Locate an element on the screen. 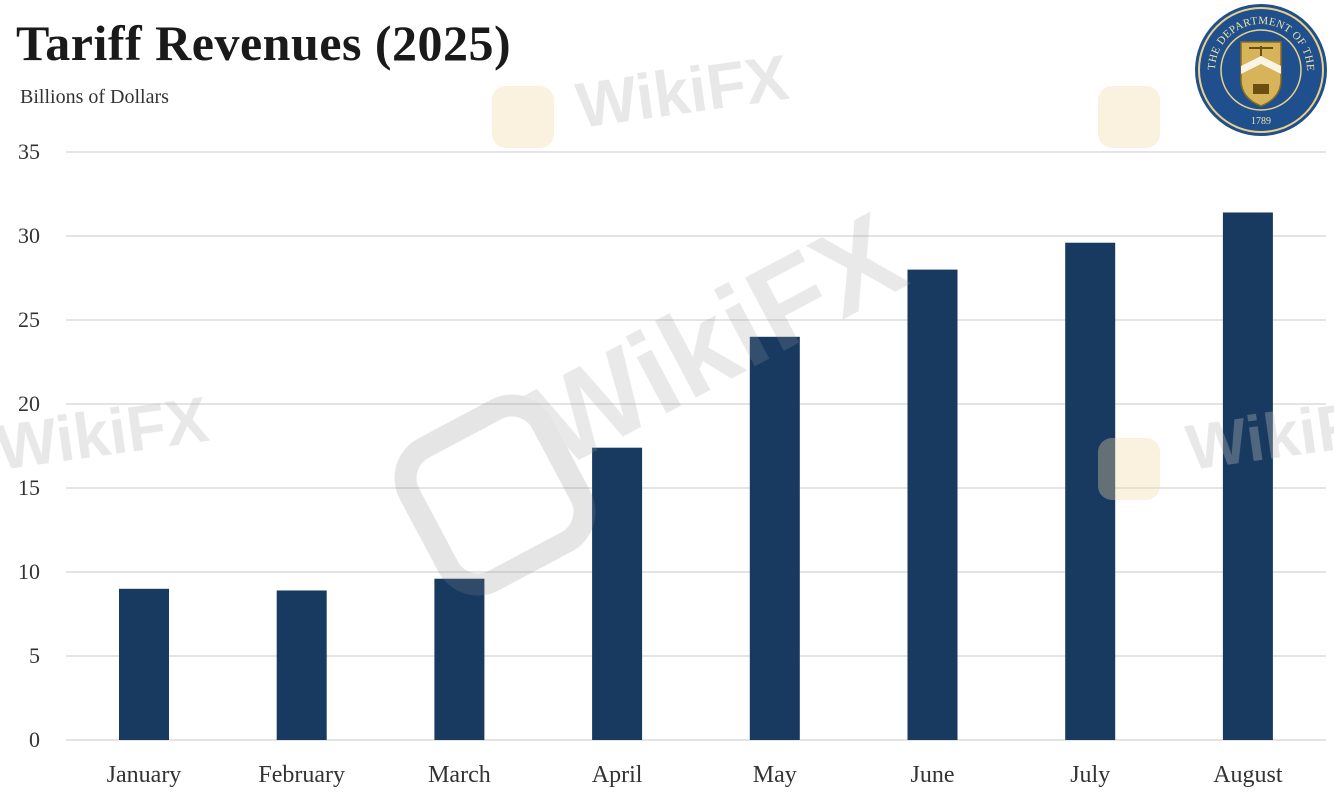 This screenshot has width=1334, height=799. x-tick-label: January is located at coordinates (144, 775).